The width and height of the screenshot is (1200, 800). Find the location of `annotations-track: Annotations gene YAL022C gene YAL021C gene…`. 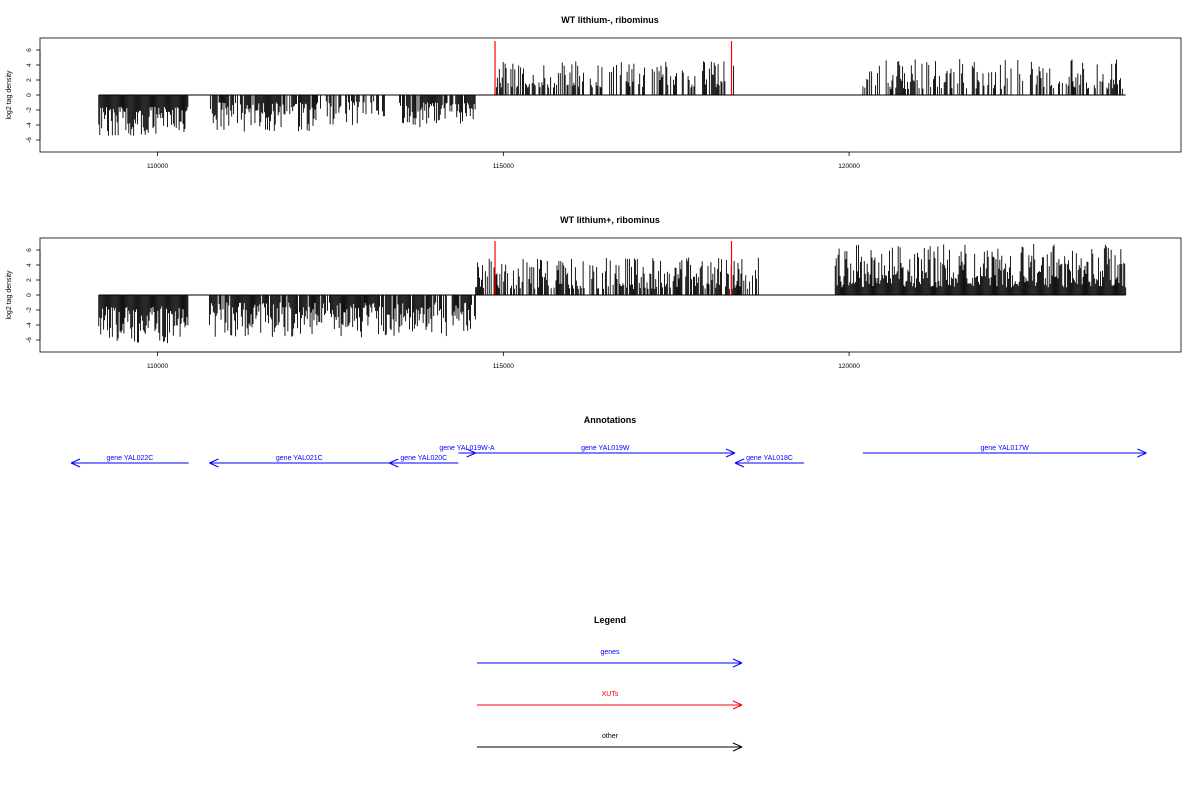

annotations-track: Annotations gene YAL022C gene YAL021C gene… is located at coordinates (608, 441).